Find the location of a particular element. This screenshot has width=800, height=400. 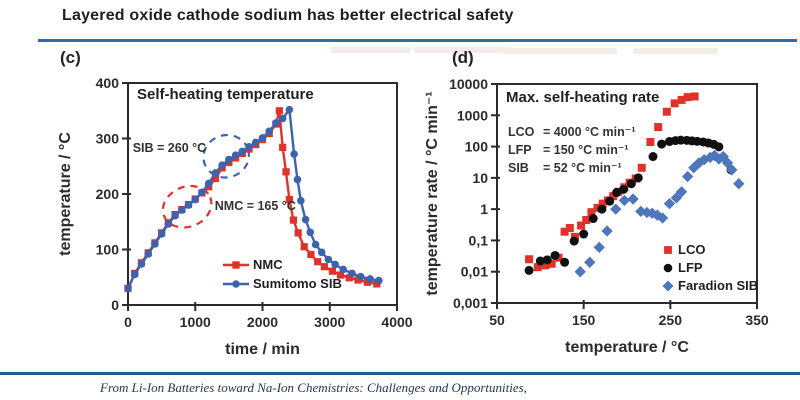

svg-text: 10000 is located at coordinates (468, 84).